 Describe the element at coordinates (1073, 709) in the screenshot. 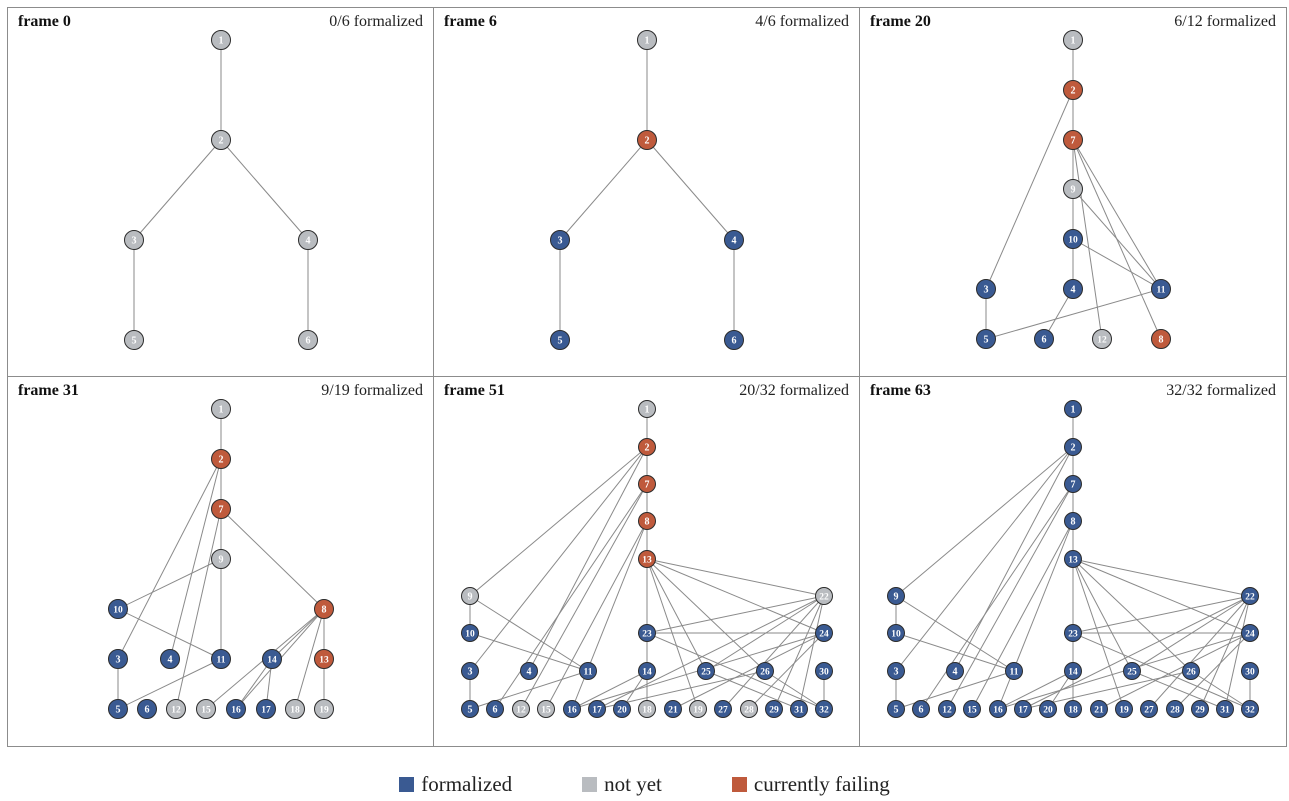

I see `node-18: 18` at that location.